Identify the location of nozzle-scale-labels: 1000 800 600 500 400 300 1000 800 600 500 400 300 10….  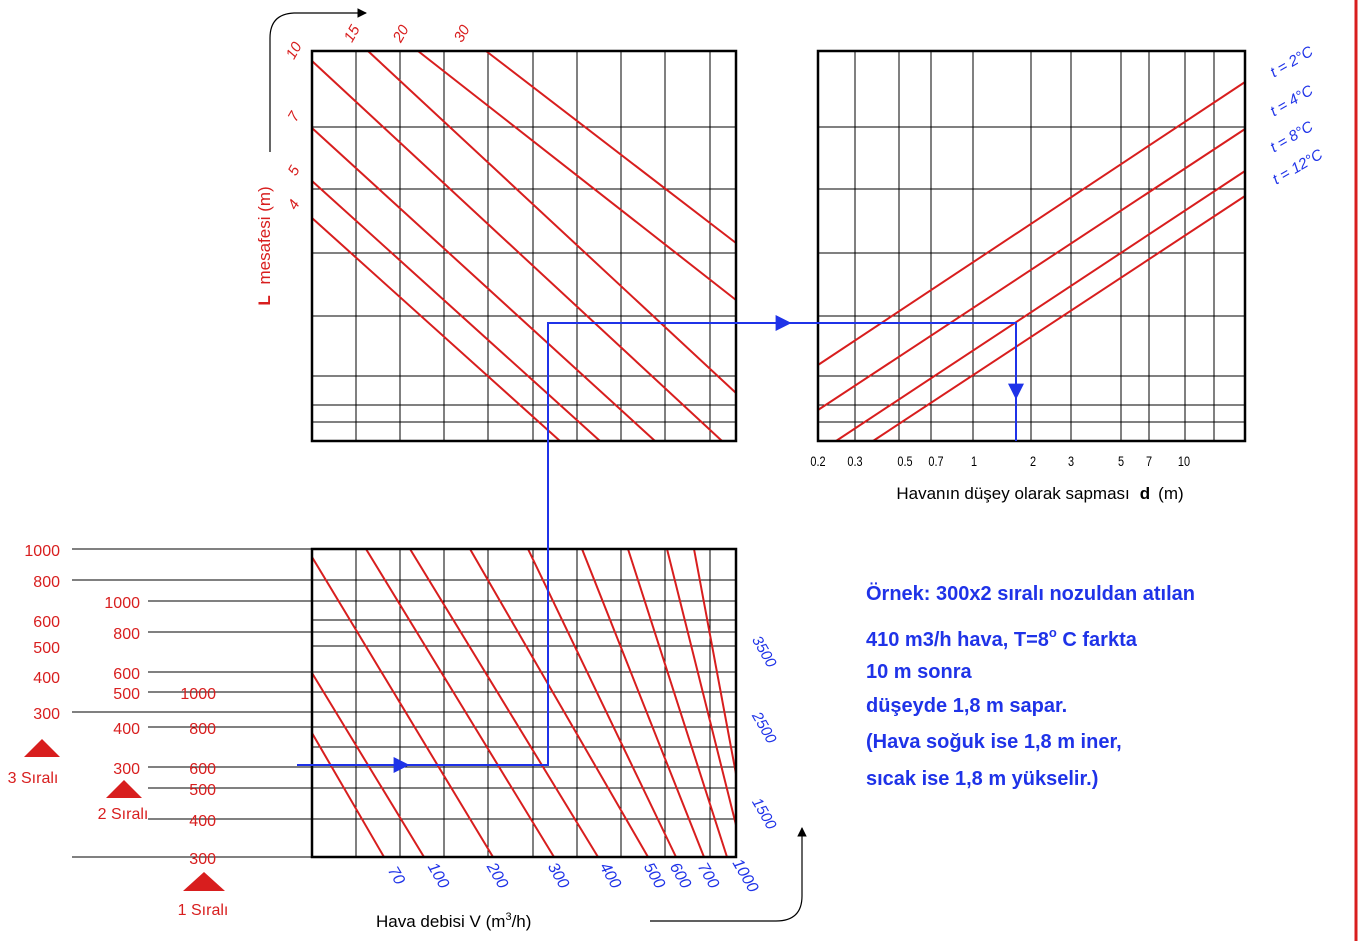
(120, 705).